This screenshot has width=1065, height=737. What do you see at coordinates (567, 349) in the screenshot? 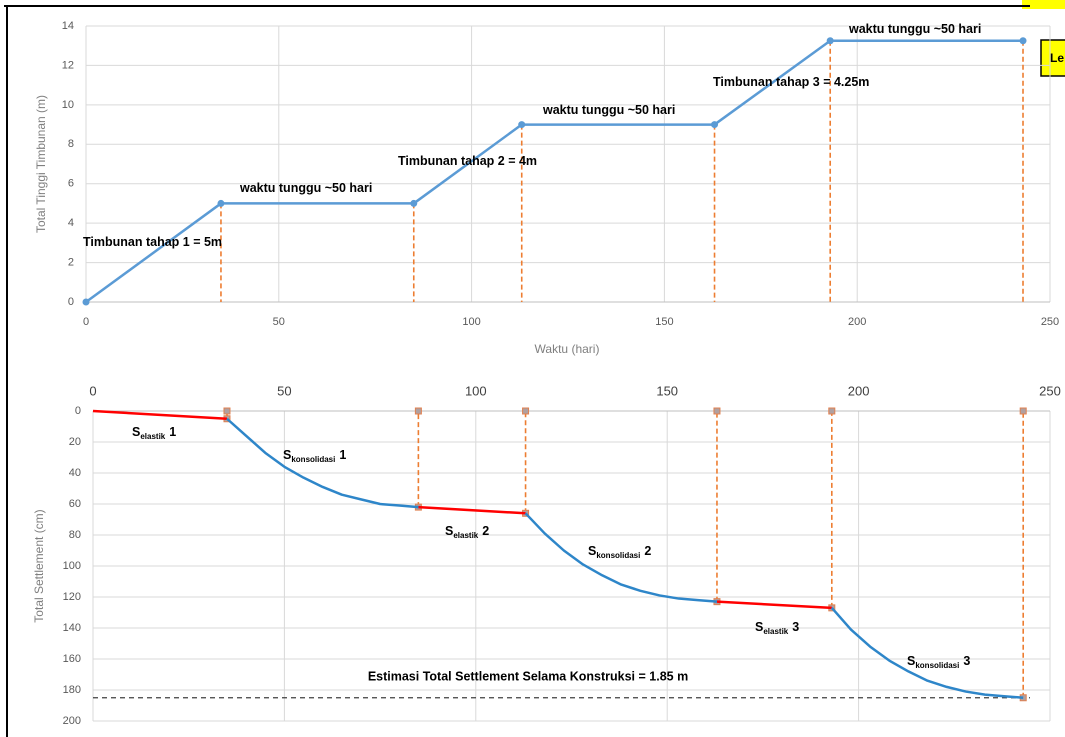
I see `x-axis-label: Waktu (hari)` at bounding box center [567, 349].